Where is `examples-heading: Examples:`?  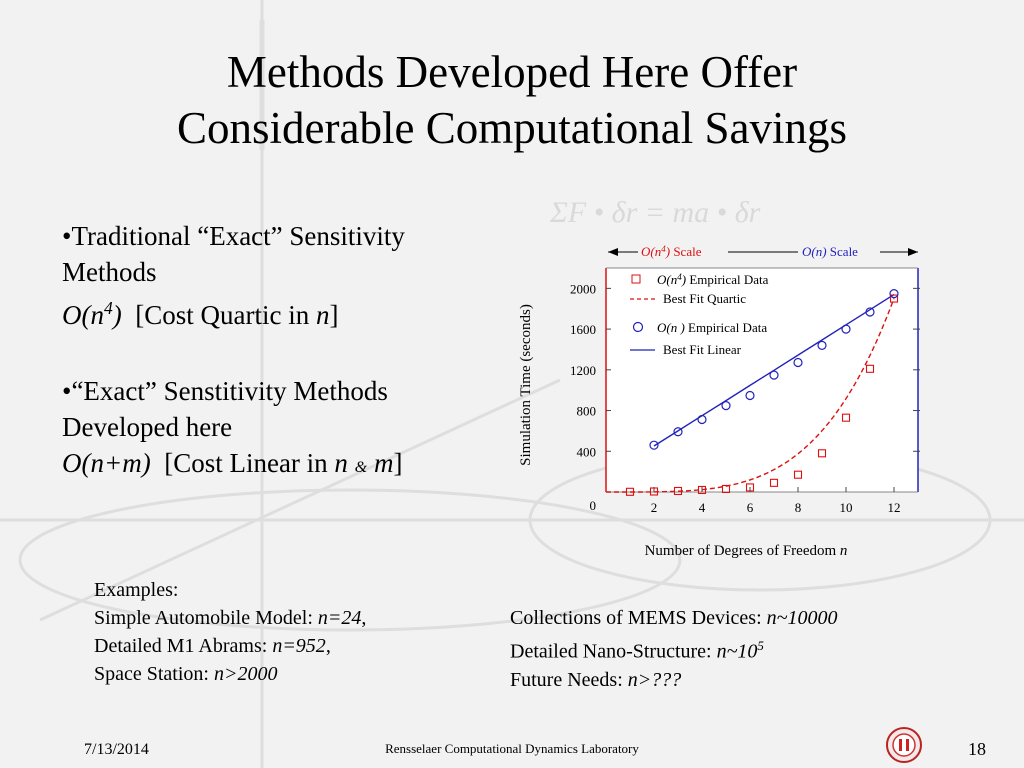 examples-heading: Examples: is located at coordinates (136, 590).